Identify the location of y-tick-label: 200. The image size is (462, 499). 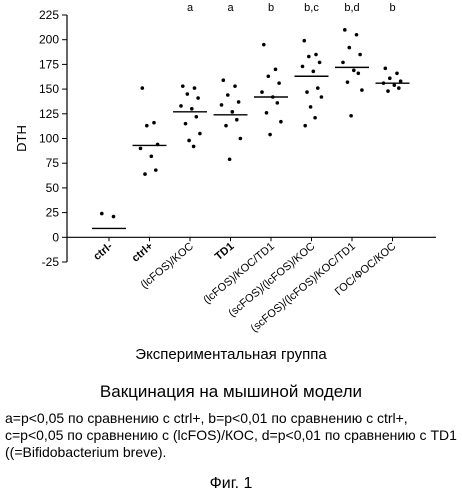
(49, 40).